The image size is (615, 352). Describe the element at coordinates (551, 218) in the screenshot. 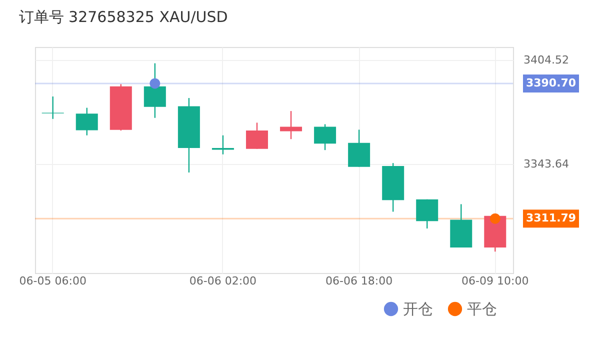

I see `ref-line-label: 3311.79` at that location.